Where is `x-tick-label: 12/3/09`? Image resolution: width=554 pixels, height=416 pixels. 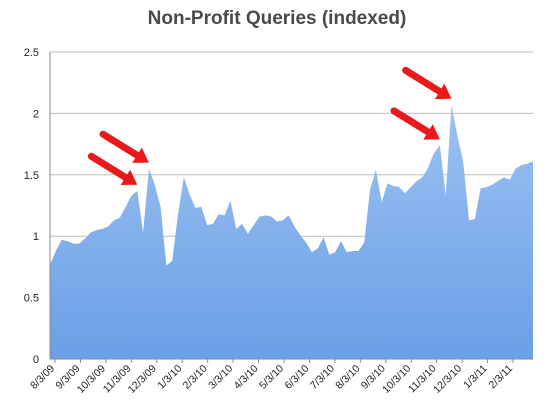 x-tick-label: 12/3/09 is located at coordinates (142, 379).